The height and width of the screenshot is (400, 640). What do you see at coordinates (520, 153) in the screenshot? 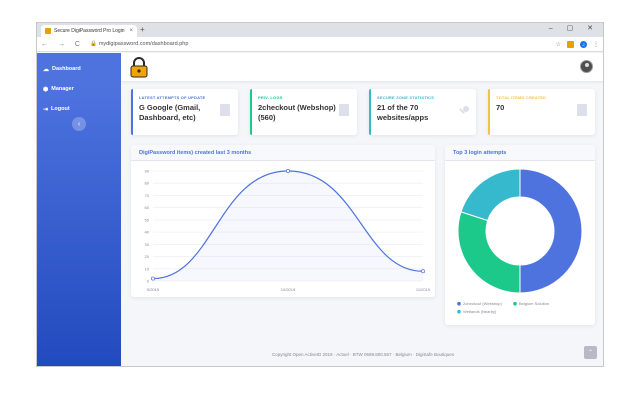
I see `pie-chart-title: Top 3 login attempts` at bounding box center [520, 153].